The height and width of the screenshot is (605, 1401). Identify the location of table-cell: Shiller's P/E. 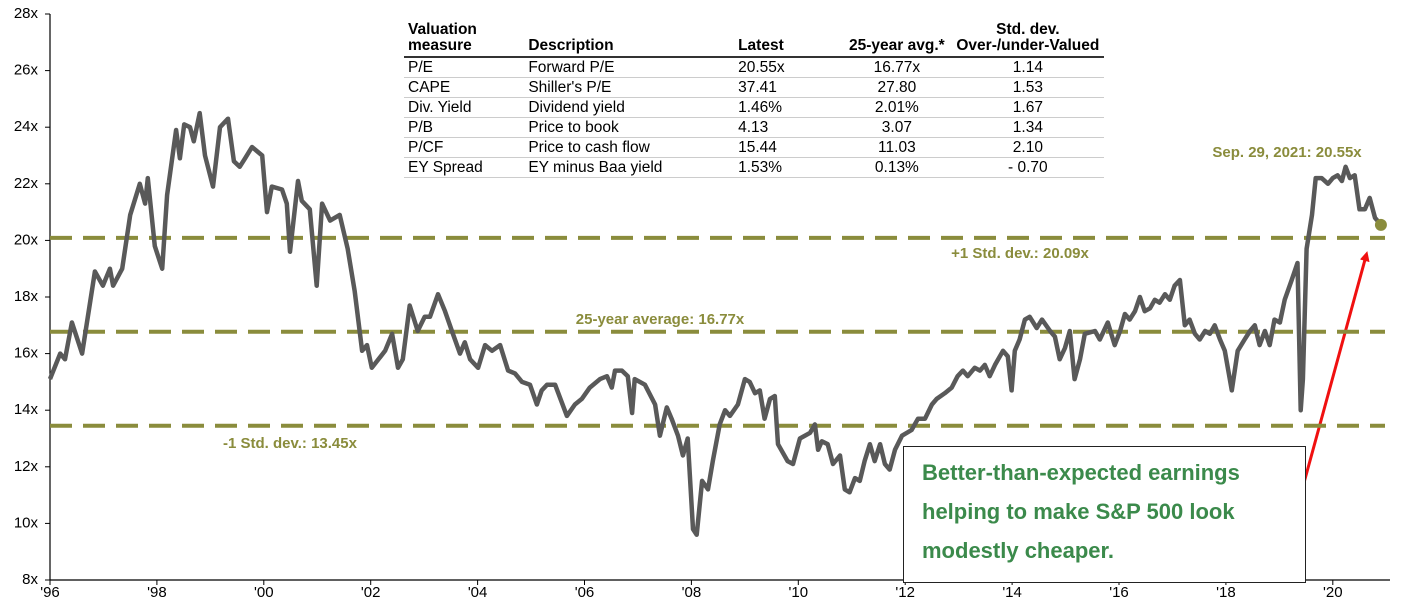
(629, 87).